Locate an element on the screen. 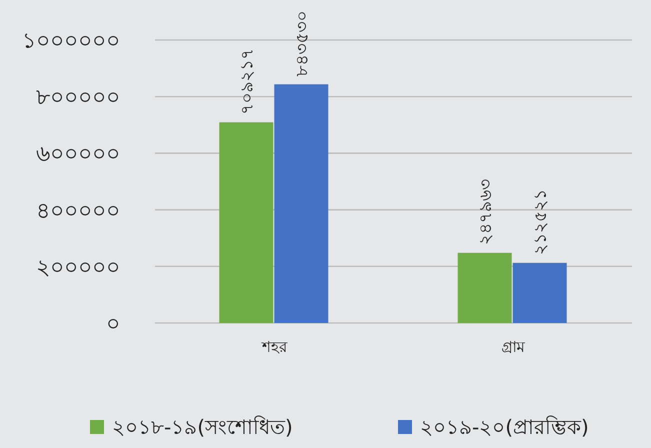 The height and width of the screenshot is (448, 651). data-label: ২৪৭৯৬৩ is located at coordinates (486, 211).